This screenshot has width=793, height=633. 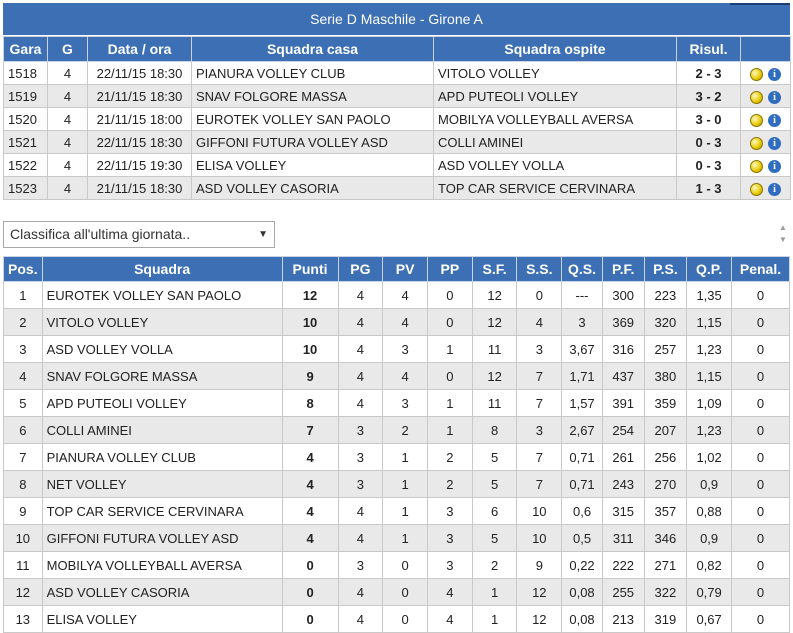 I want to click on standings-view-select: Classifica all'ultima giornata.. ▼, so click(x=139, y=234).